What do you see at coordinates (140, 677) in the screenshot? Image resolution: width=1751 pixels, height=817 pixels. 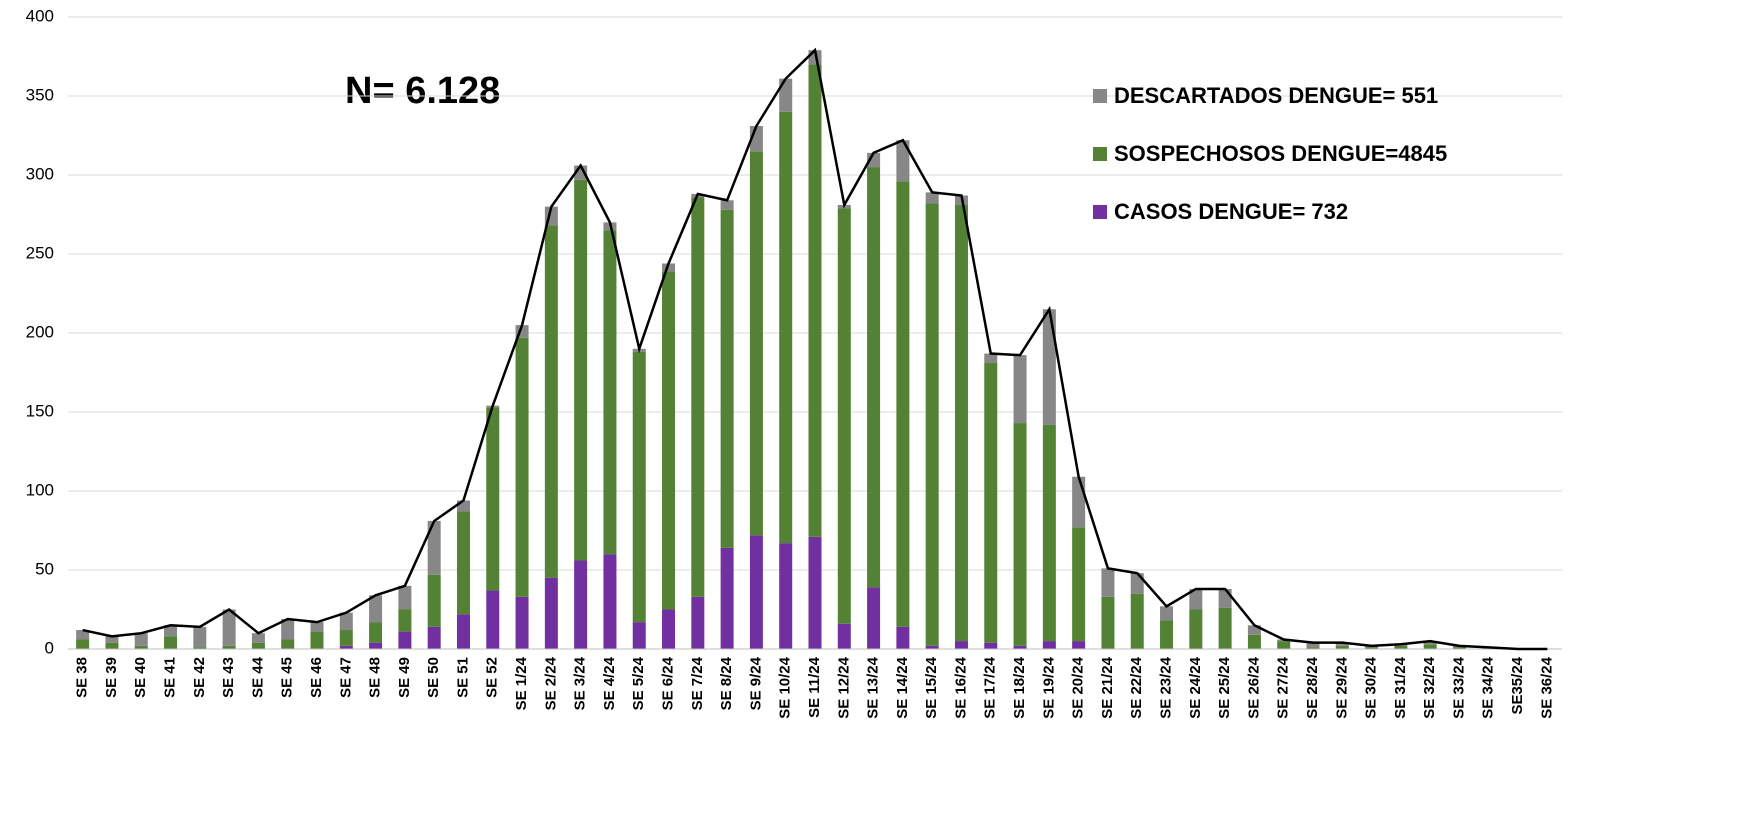 I see `x-tick-label: SE 40` at bounding box center [140, 677].